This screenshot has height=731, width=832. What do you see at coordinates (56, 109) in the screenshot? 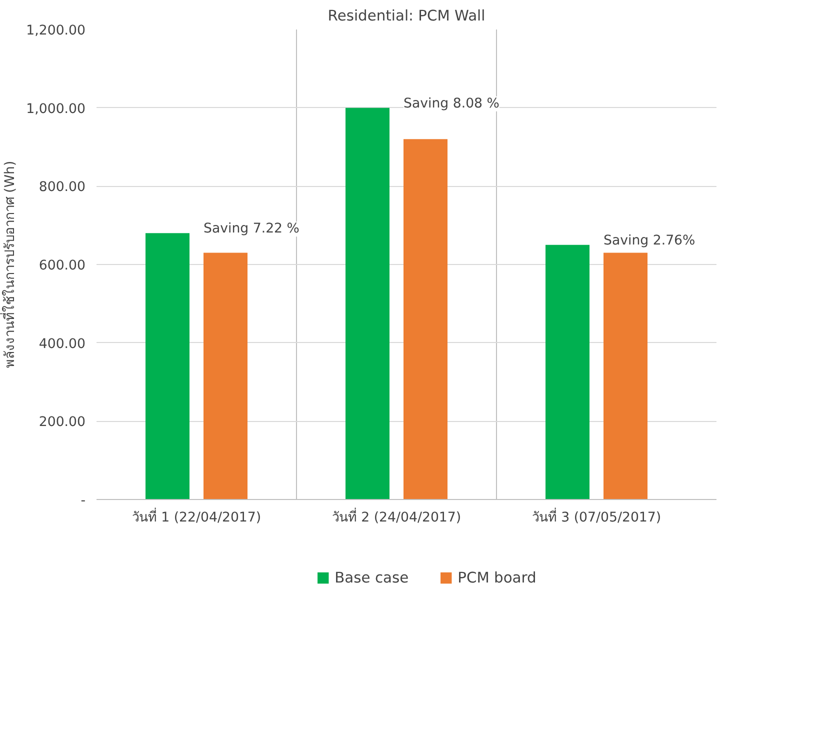
I see `y-tick-label: 1,000.00` at bounding box center [56, 109].